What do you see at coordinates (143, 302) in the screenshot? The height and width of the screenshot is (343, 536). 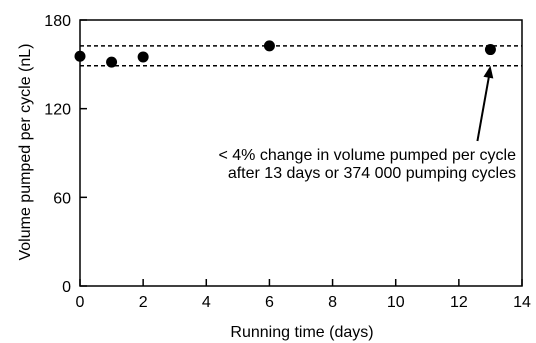 I see `x-tick-label: 2` at bounding box center [143, 302].